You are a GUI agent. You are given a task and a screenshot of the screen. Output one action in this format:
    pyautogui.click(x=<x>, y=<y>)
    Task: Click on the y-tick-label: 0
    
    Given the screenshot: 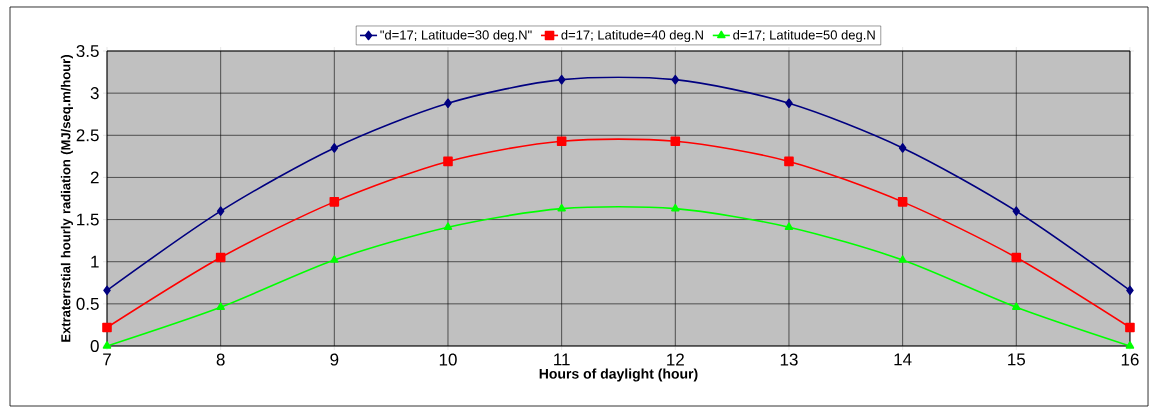 What is the action you would take?
    pyautogui.click(x=94, y=346)
    